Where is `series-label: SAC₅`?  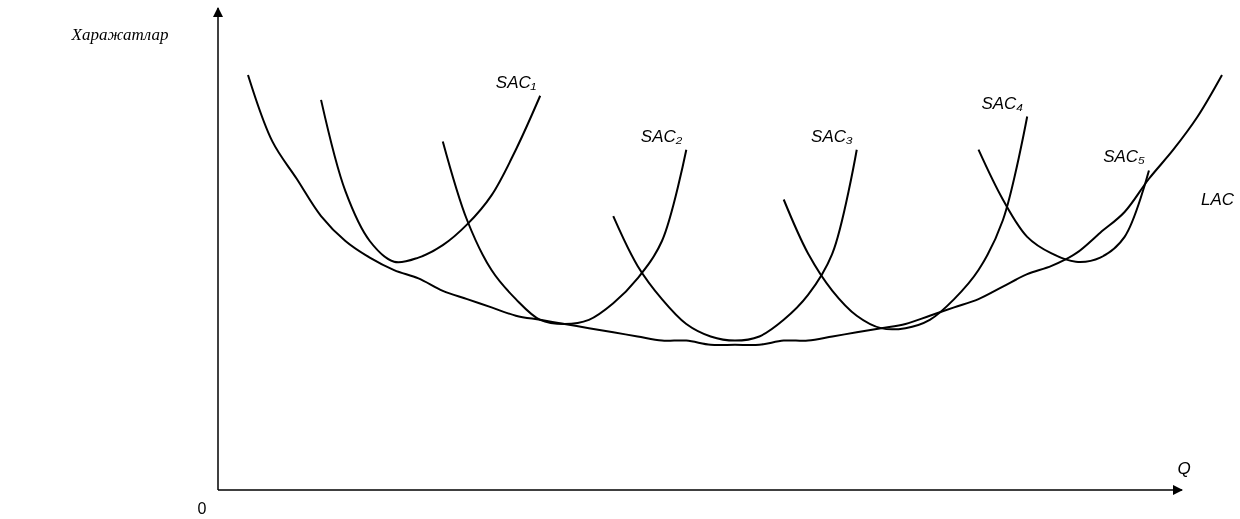 series-label: SAC₅ is located at coordinates (1124, 157).